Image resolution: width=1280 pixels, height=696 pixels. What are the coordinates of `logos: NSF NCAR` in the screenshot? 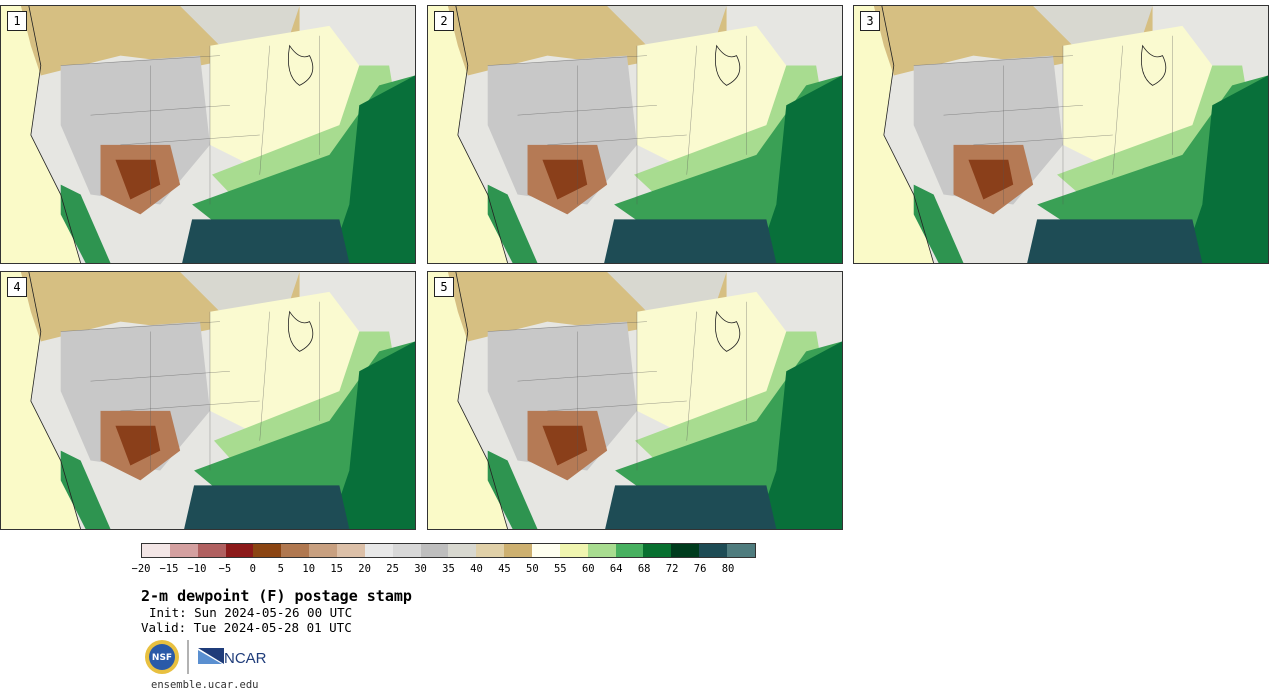 It's located at (206, 657).